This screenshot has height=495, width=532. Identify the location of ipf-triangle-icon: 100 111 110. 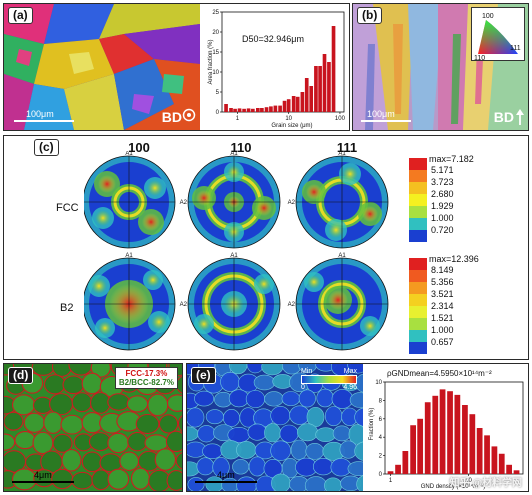
(497, 37).